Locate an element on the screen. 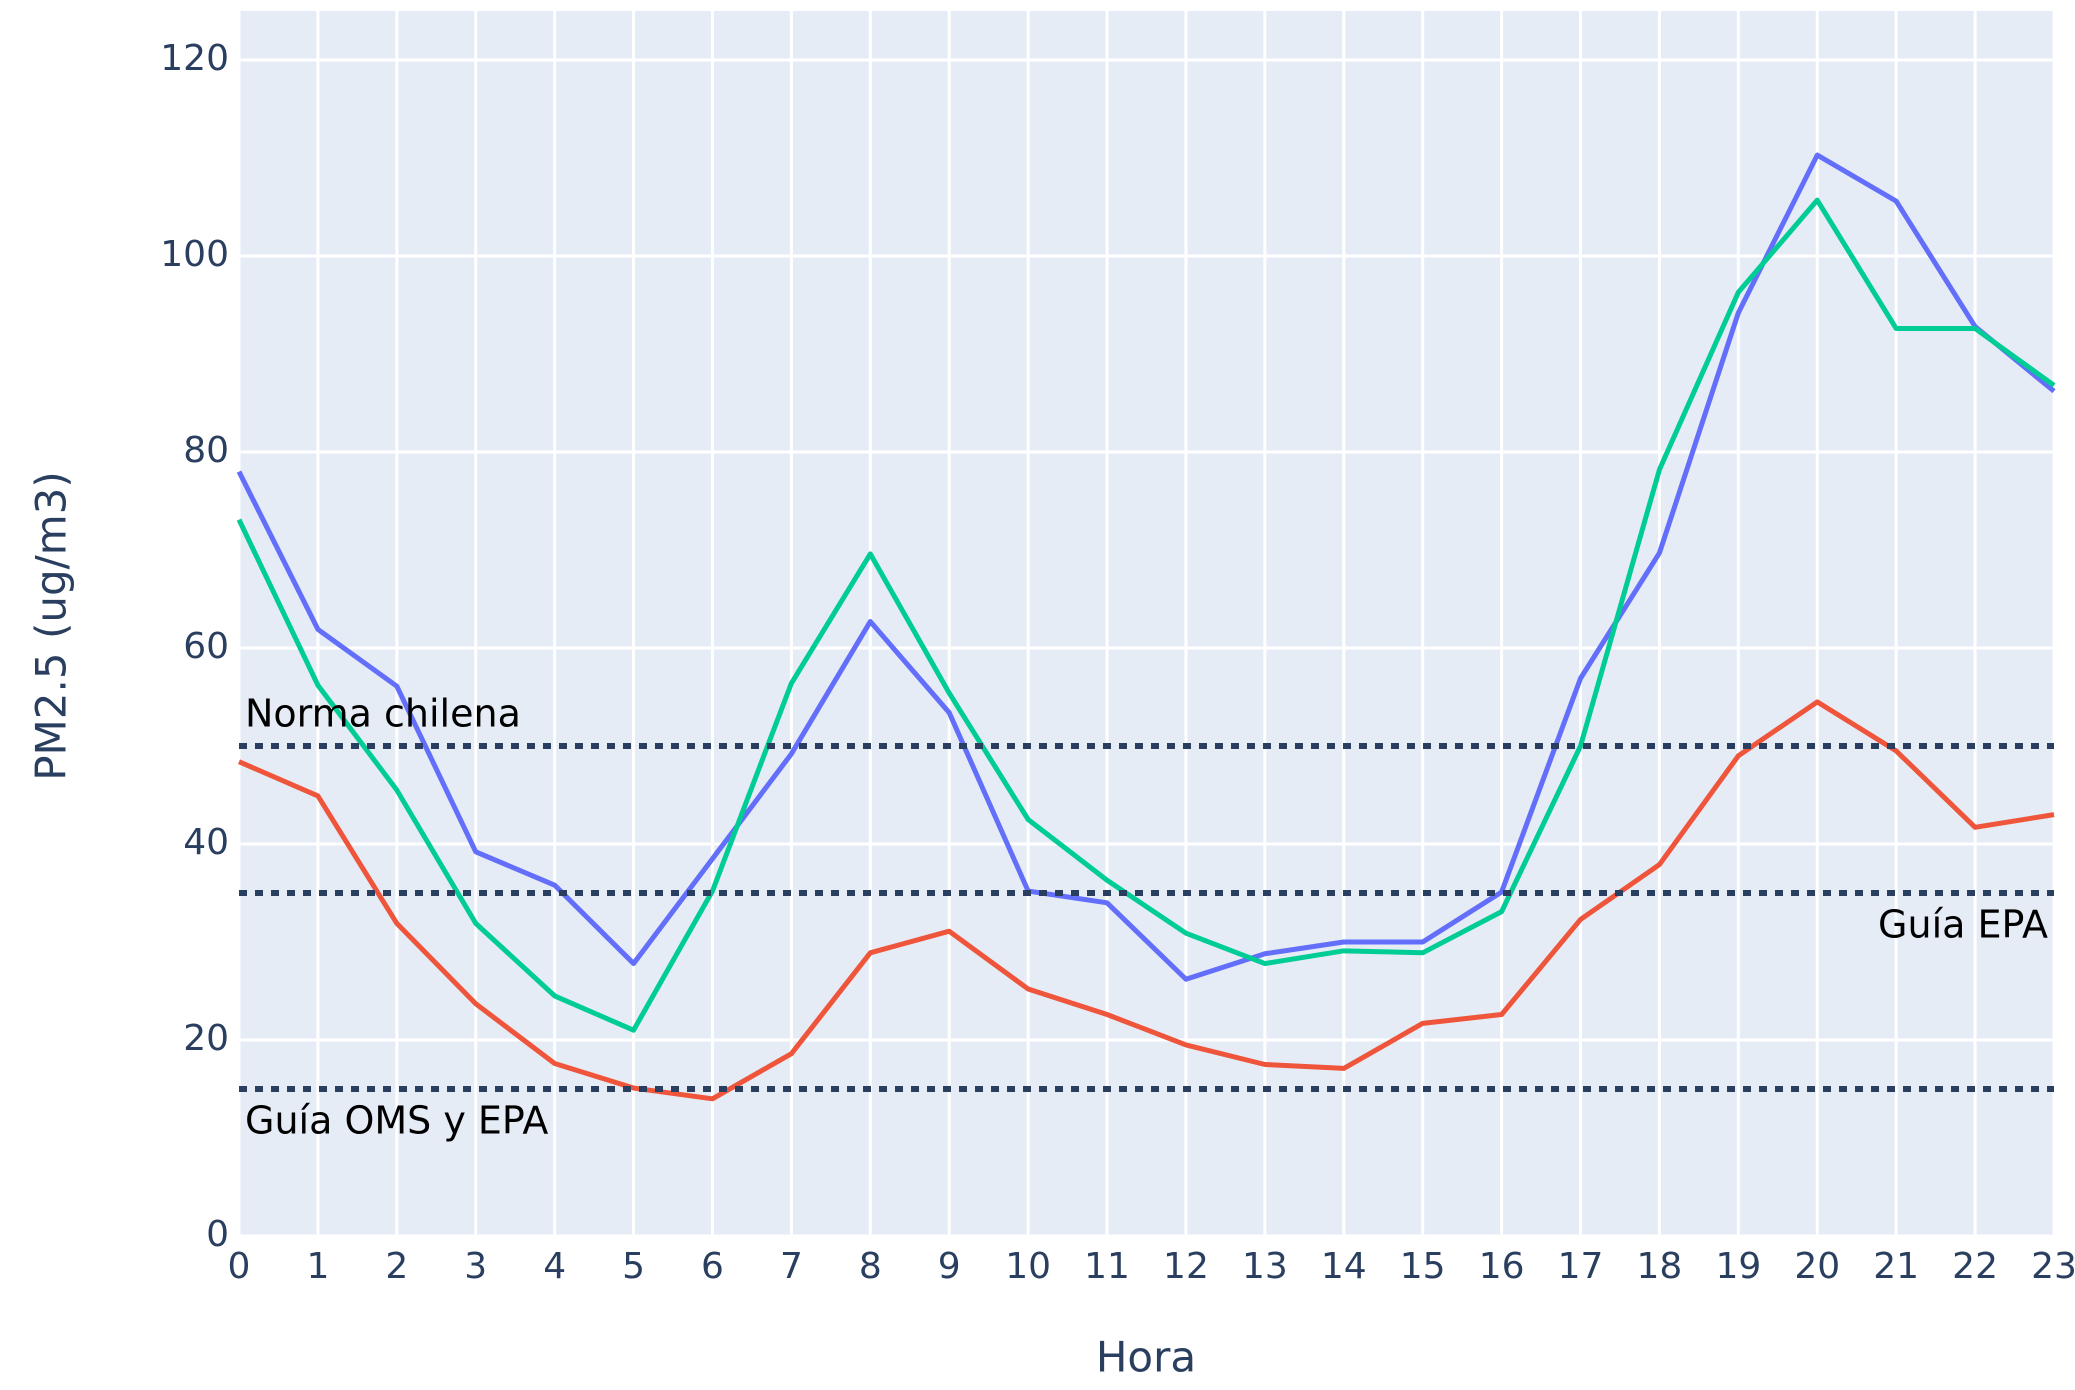 The image size is (2075, 1390). x-tick-label: 19 is located at coordinates (1738, 1266).